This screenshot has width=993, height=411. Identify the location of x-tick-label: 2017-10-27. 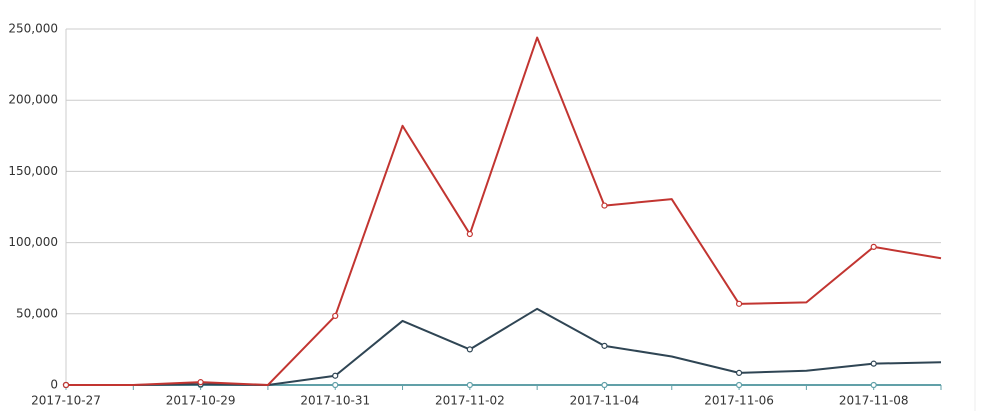
(66, 401).